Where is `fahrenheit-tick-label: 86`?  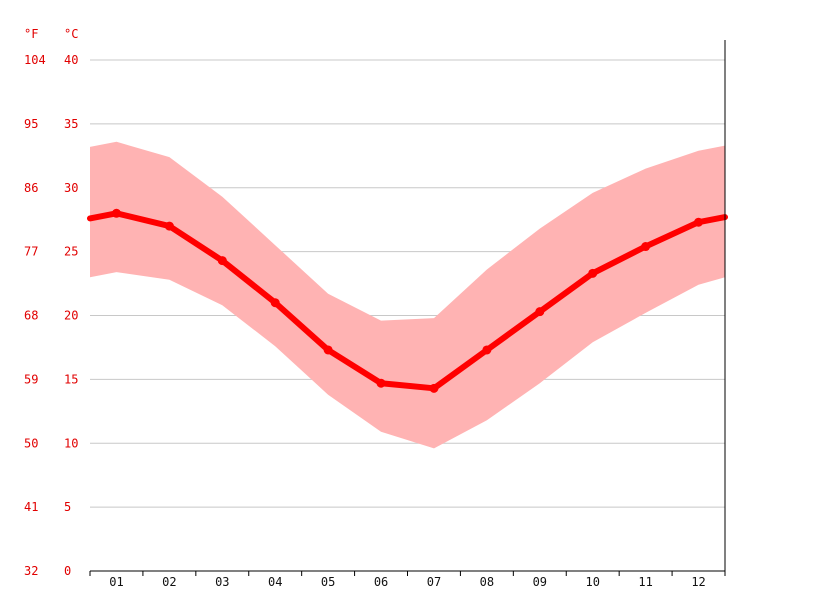
fahrenheit-tick-label: 86 is located at coordinates (31, 188).